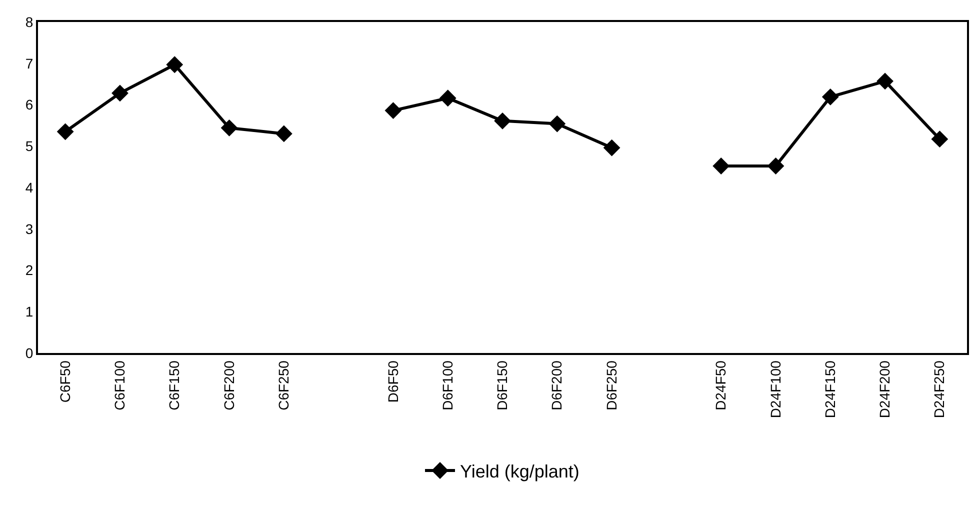 Image resolution: width=971 pixels, height=518 pixels. Describe the element at coordinates (611, 385) in the screenshot. I see `x-tick-label: D6F250` at that location.